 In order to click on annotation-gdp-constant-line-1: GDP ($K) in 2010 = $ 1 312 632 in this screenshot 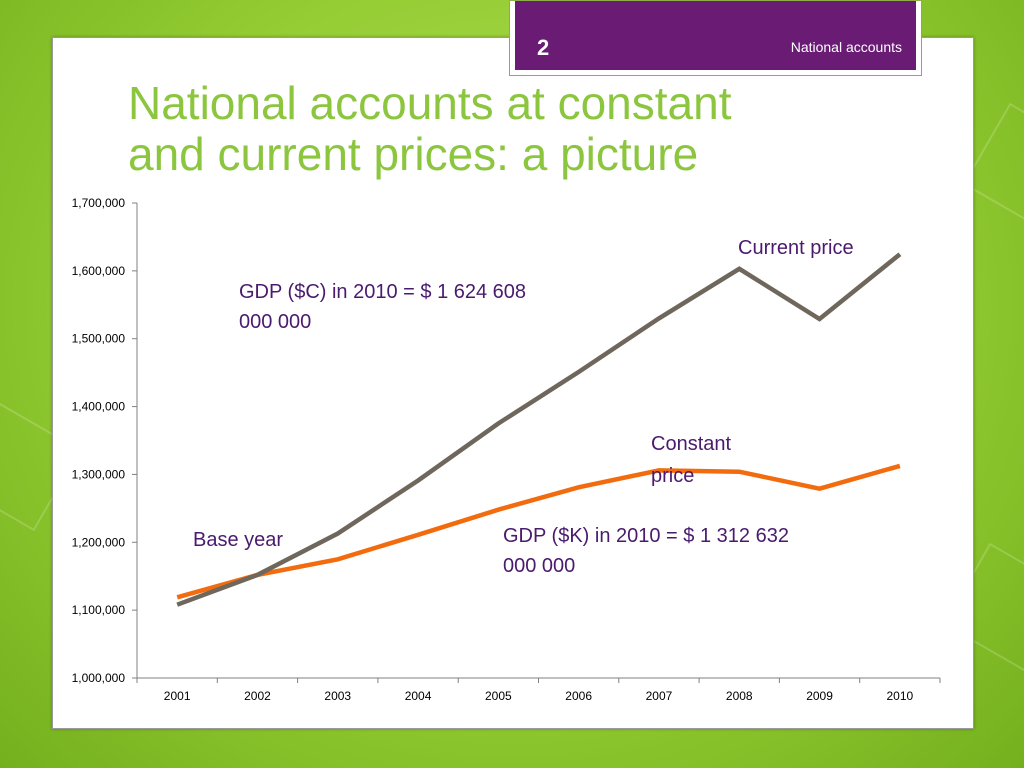, I will do `click(646, 536)`.